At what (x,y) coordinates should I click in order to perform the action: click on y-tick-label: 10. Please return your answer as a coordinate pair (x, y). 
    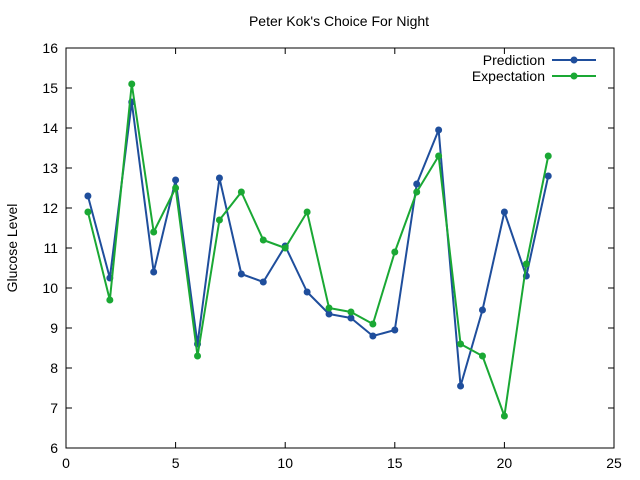
    Looking at the image, I should click on (50, 288).